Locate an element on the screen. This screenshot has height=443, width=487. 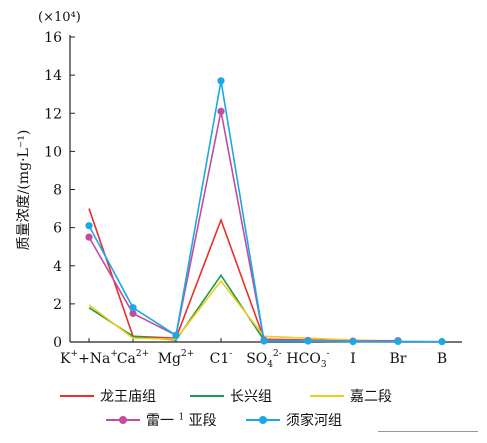
y-tick-label: 4 is located at coordinates (57, 267).